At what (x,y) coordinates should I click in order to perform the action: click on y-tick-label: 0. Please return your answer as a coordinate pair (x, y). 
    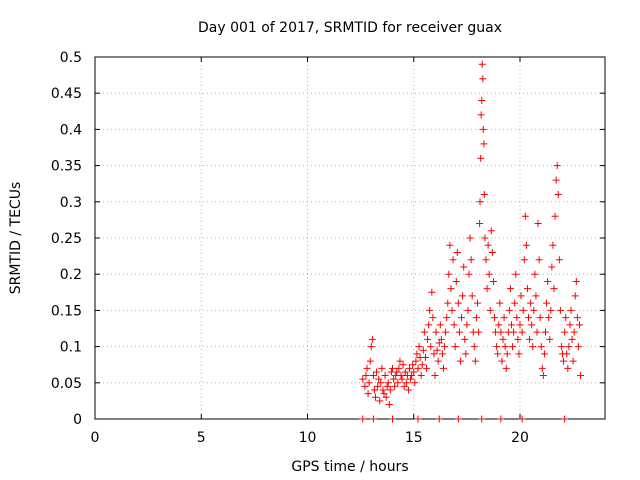
    Looking at the image, I should click on (77, 420).